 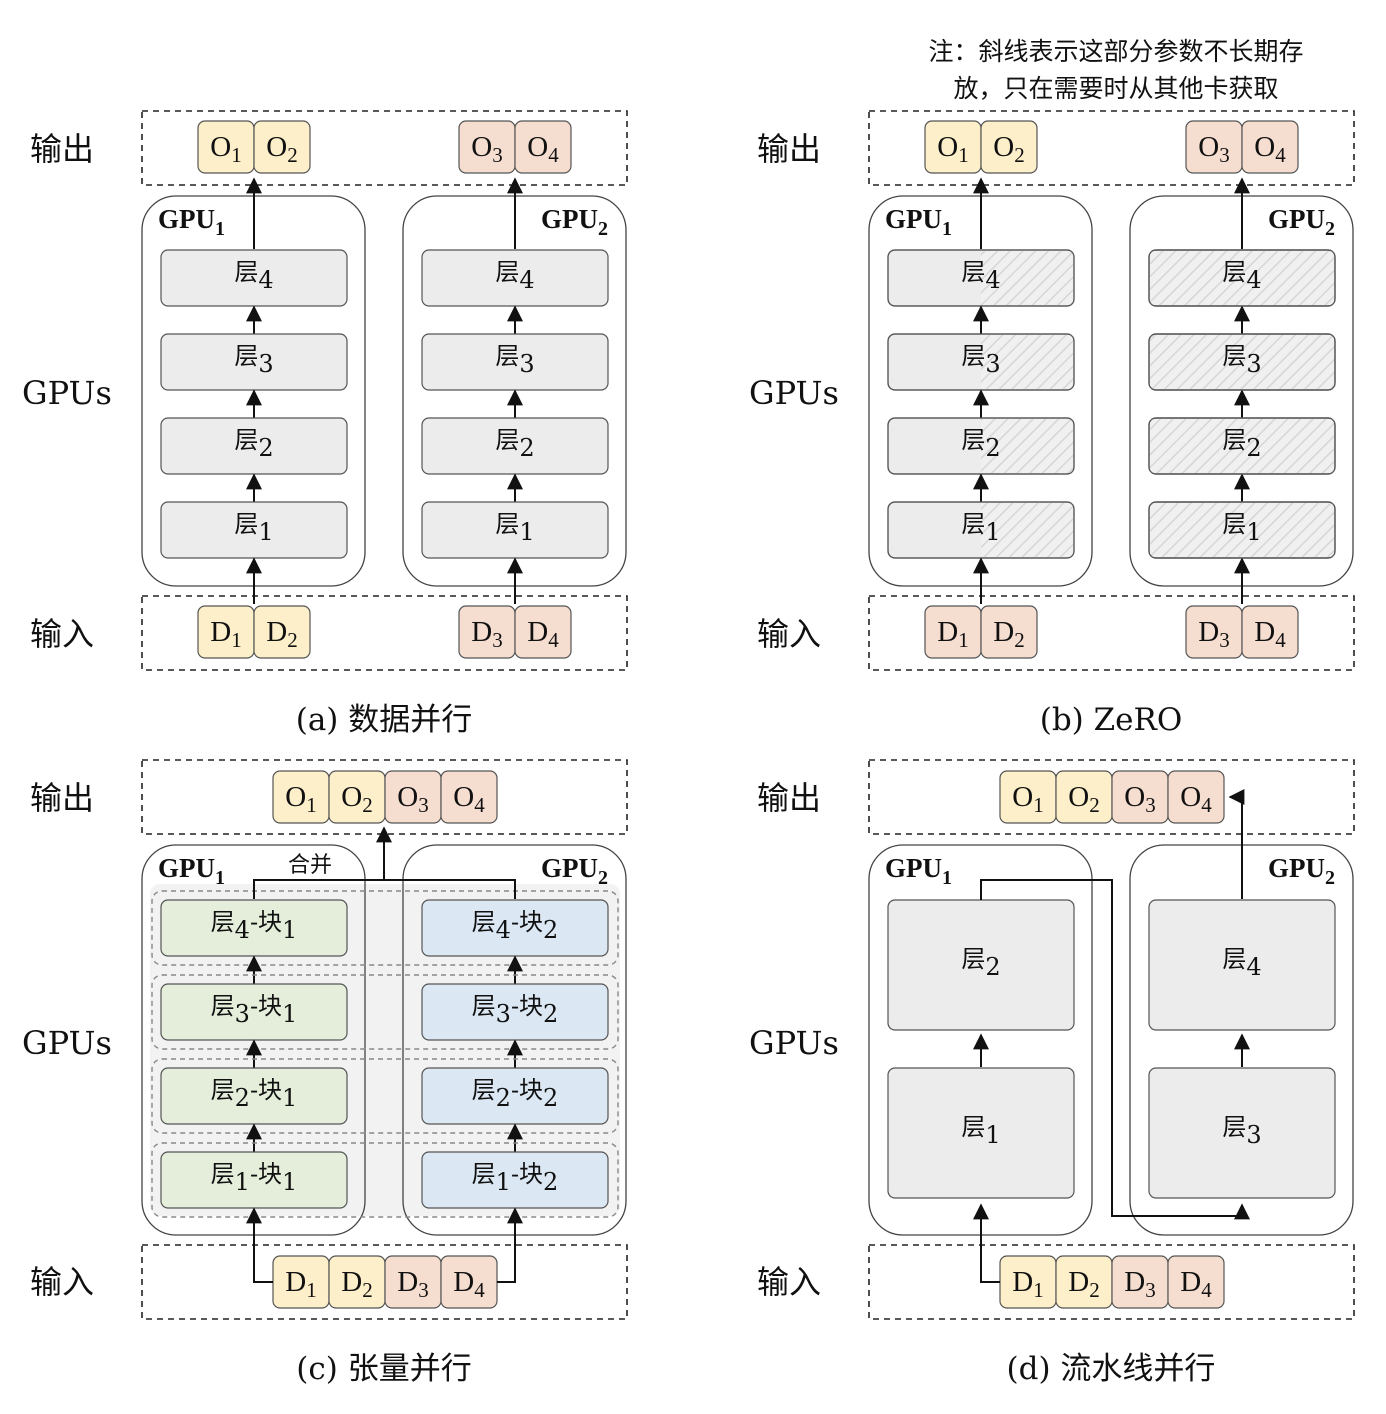 I want to click on output-token-1-box, so click(x=543, y=147).